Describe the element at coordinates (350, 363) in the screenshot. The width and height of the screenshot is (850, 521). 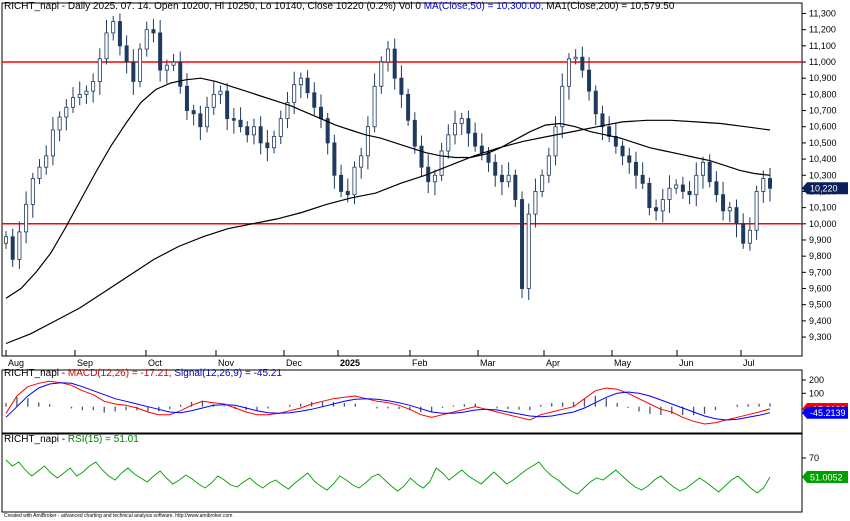
I see `x-tick-label: 2025` at that location.